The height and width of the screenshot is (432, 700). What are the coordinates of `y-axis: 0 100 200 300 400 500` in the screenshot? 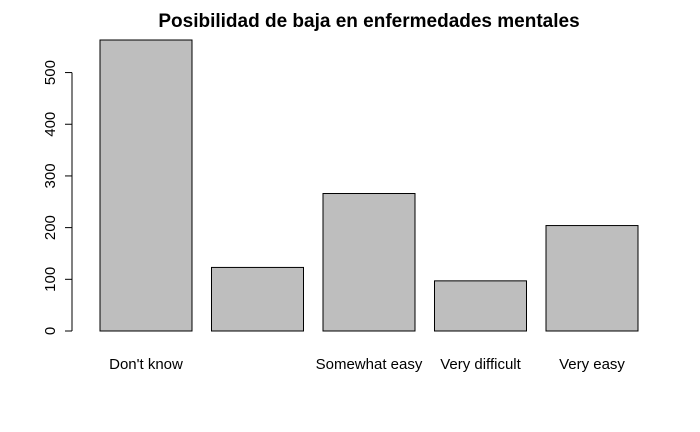 It's located at (57, 197).